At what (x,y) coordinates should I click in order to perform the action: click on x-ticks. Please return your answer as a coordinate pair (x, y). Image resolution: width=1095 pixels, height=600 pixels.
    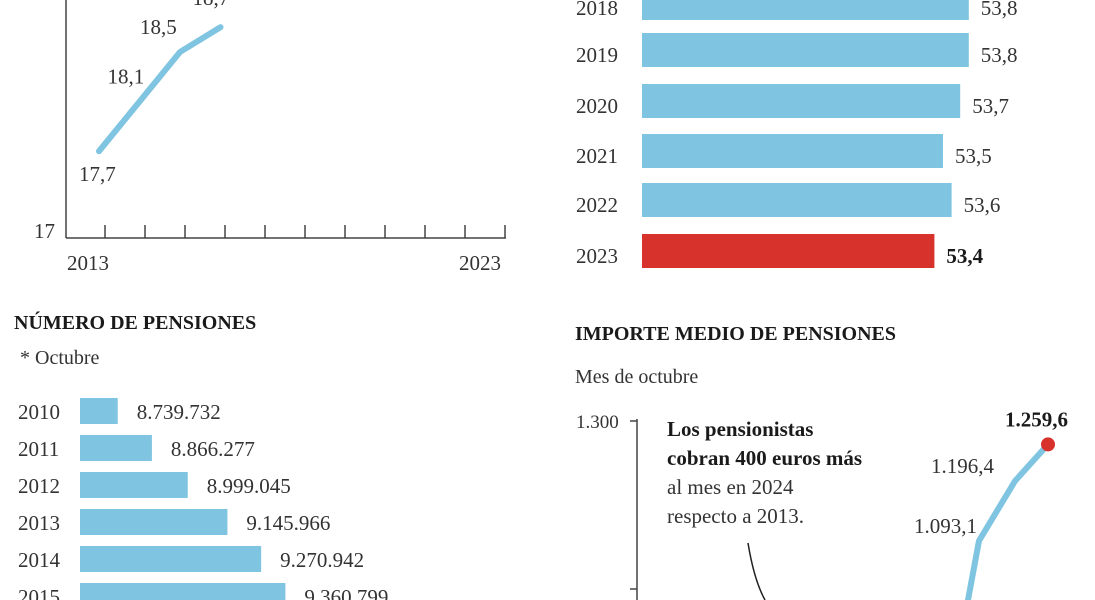
    Looking at the image, I should click on (305, 231).